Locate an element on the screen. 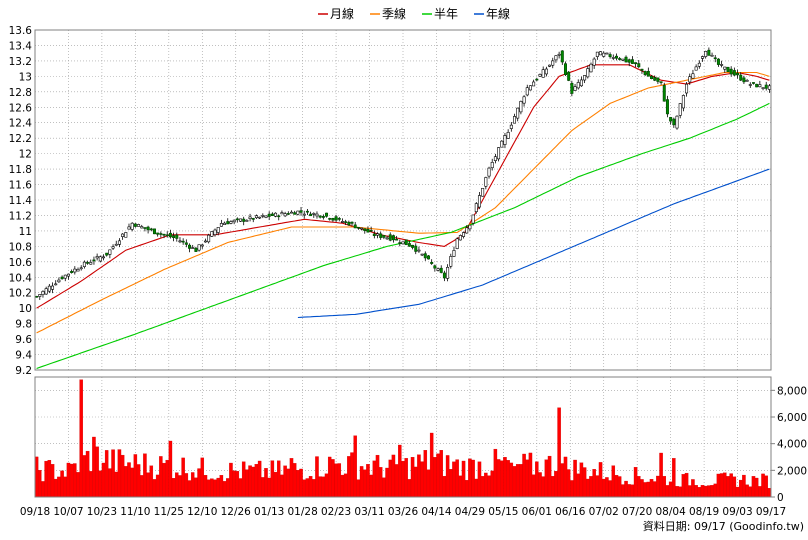 The height and width of the screenshot is (540, 808). source-label: 資料日期: 09/17 (Goodinfo.tw) is located at coordinates (723, 526).